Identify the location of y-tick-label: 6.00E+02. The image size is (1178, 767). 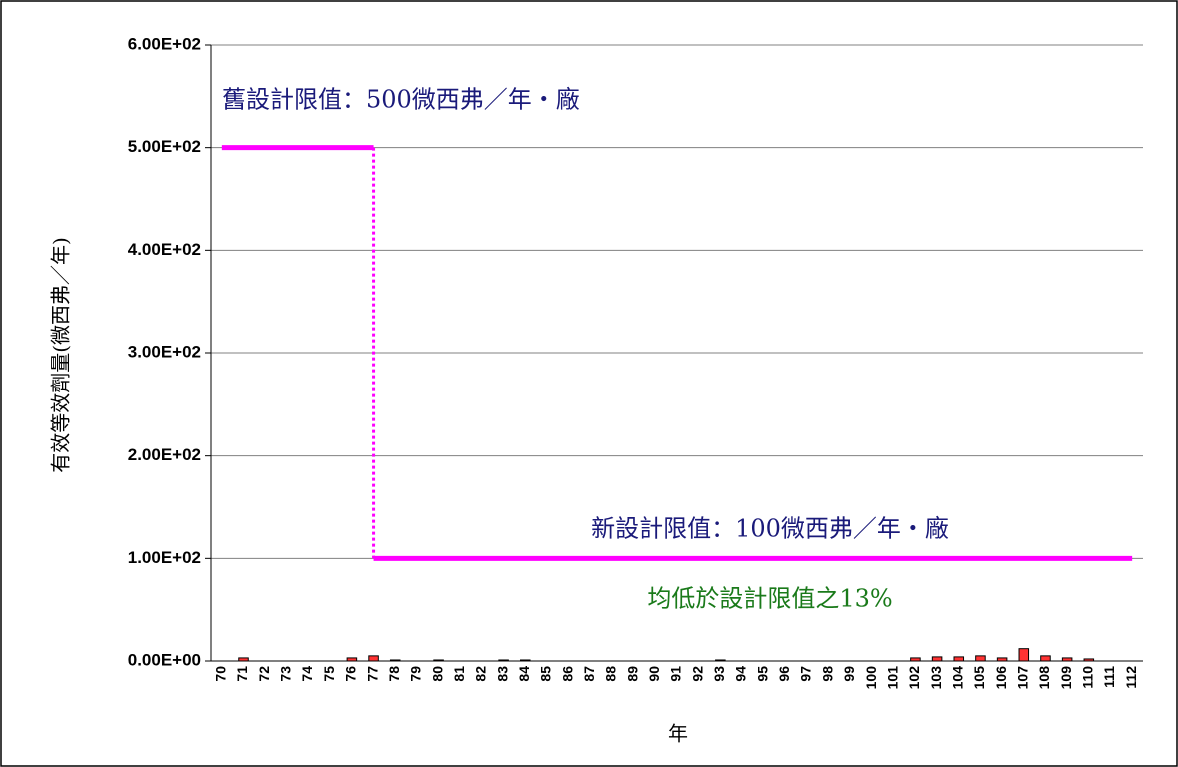
(164, 43).